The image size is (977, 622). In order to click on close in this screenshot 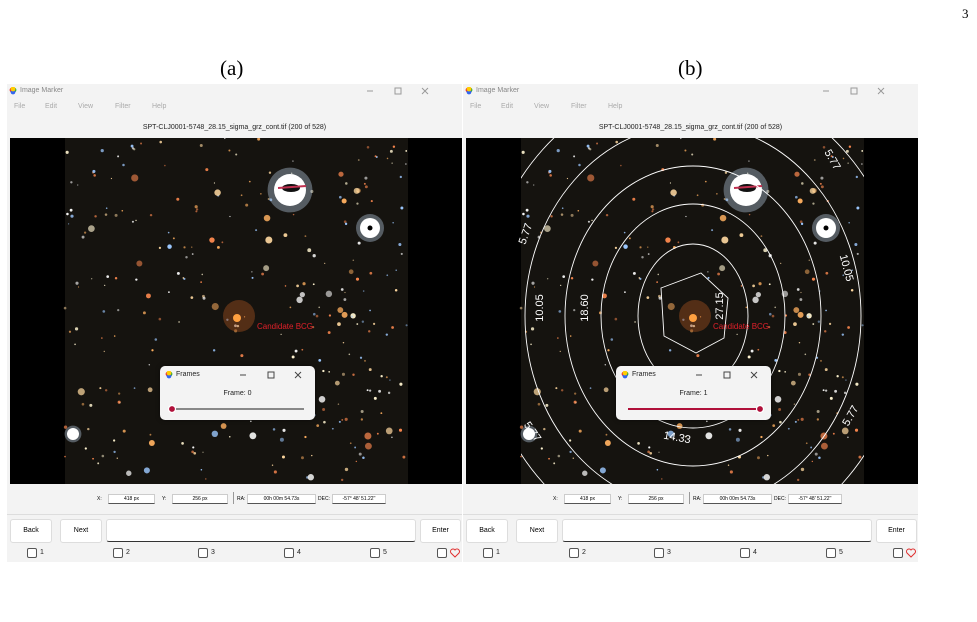, I will do `click(298, 375)`.